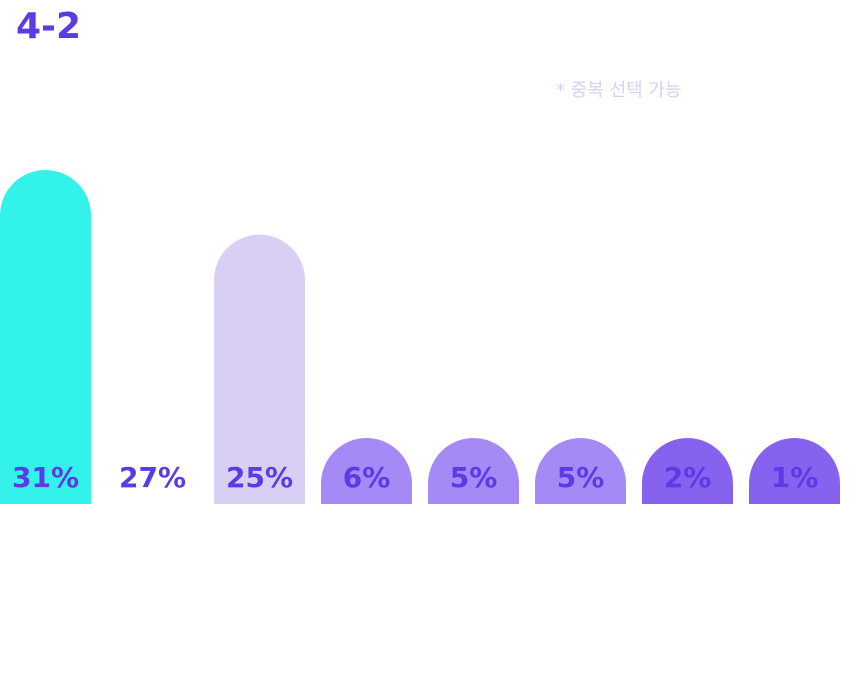  Describe the element at coordinates (474, 477) in the screenshot. I see `bar-label-5: 5%` at that location.